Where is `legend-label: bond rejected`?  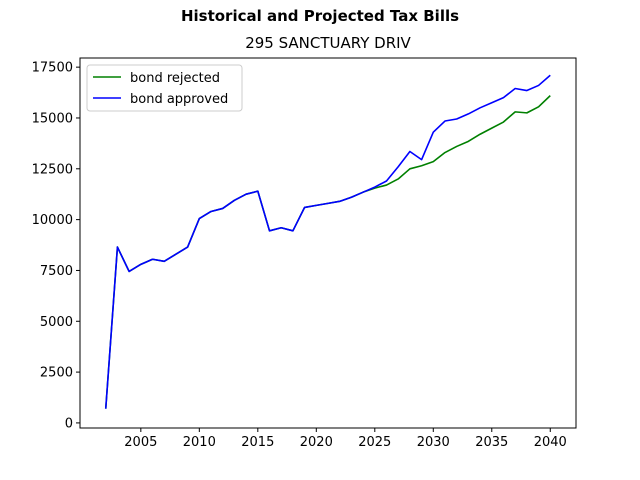 legend-label: bond rejected is located at coordinates (175, 78).